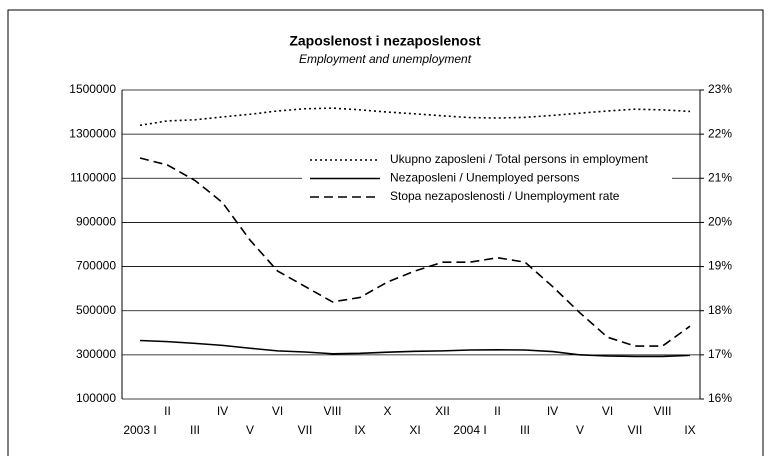  I want to click on y-tick-label: 300000, so click(96, 354).